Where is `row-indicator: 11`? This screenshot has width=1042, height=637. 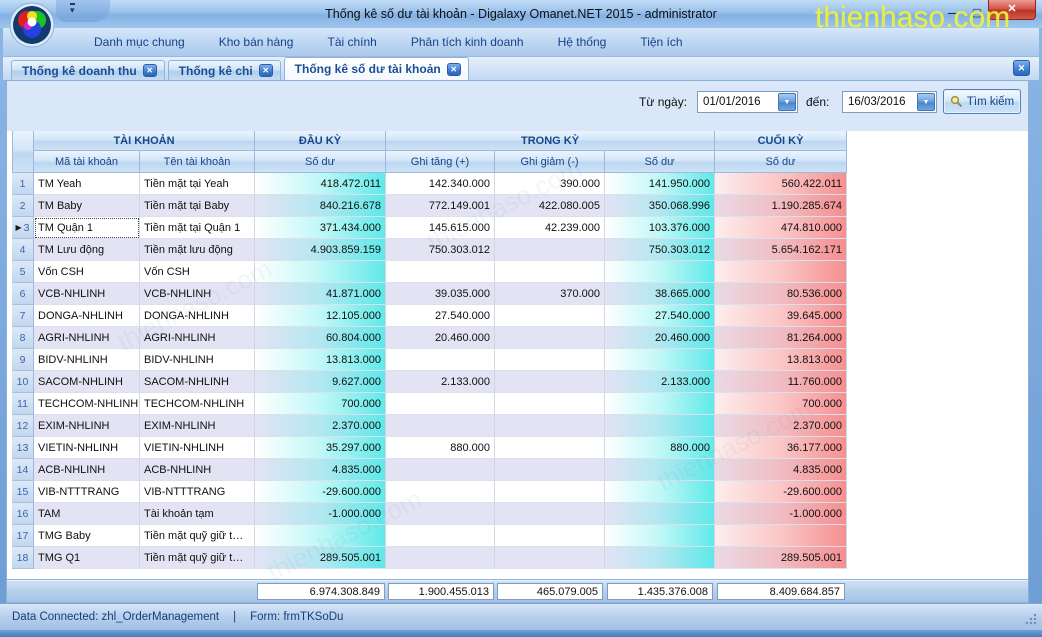
row-indicator: 11 is located at coordinates (23, 404).